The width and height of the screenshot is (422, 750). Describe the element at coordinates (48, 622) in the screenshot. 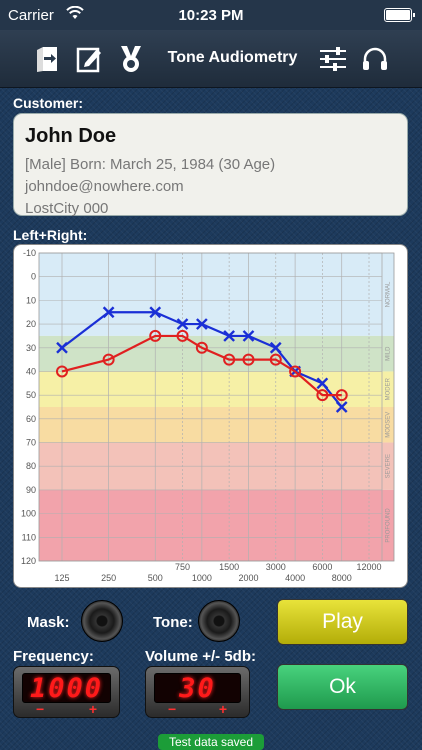

I see `mask-label: Mask:` at that location.